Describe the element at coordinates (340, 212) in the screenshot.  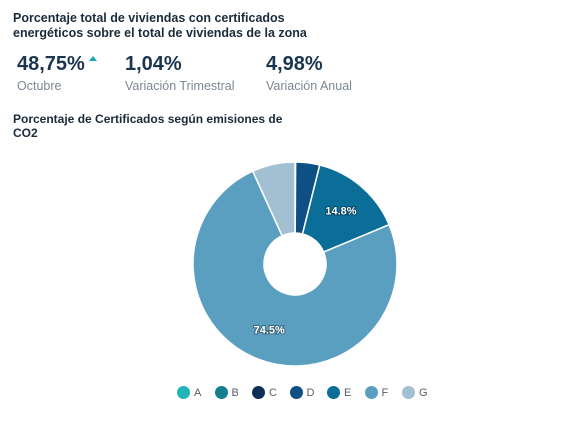
I see `data-label-e: 14.8%` at that location.